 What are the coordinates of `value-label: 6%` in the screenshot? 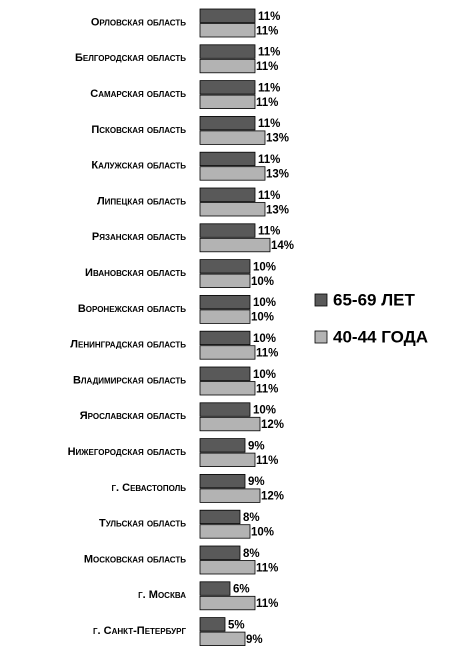 It's located at (241, 590).